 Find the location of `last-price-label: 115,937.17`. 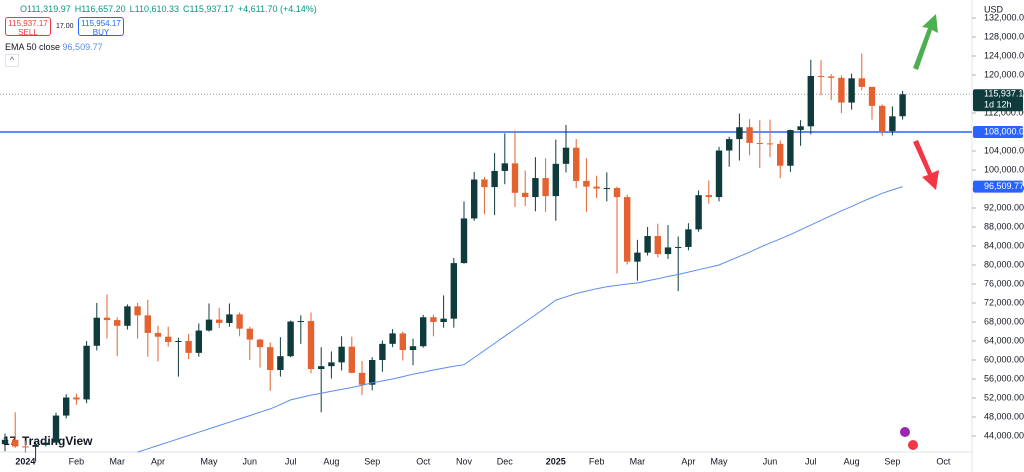

last-price-label: 115,937.17 is located at coordinates (1004, 94).